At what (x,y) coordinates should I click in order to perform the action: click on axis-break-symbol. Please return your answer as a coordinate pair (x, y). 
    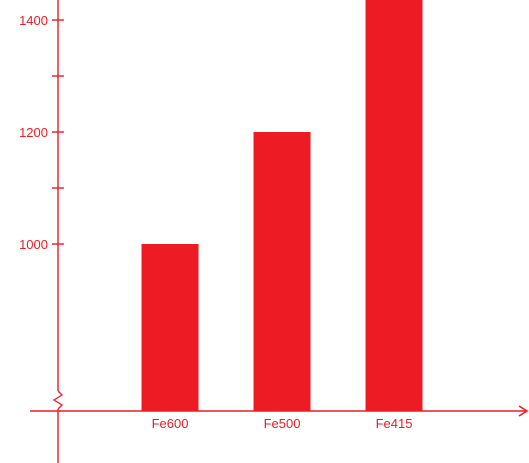
    Looking at the image, I should click on (58, 400).